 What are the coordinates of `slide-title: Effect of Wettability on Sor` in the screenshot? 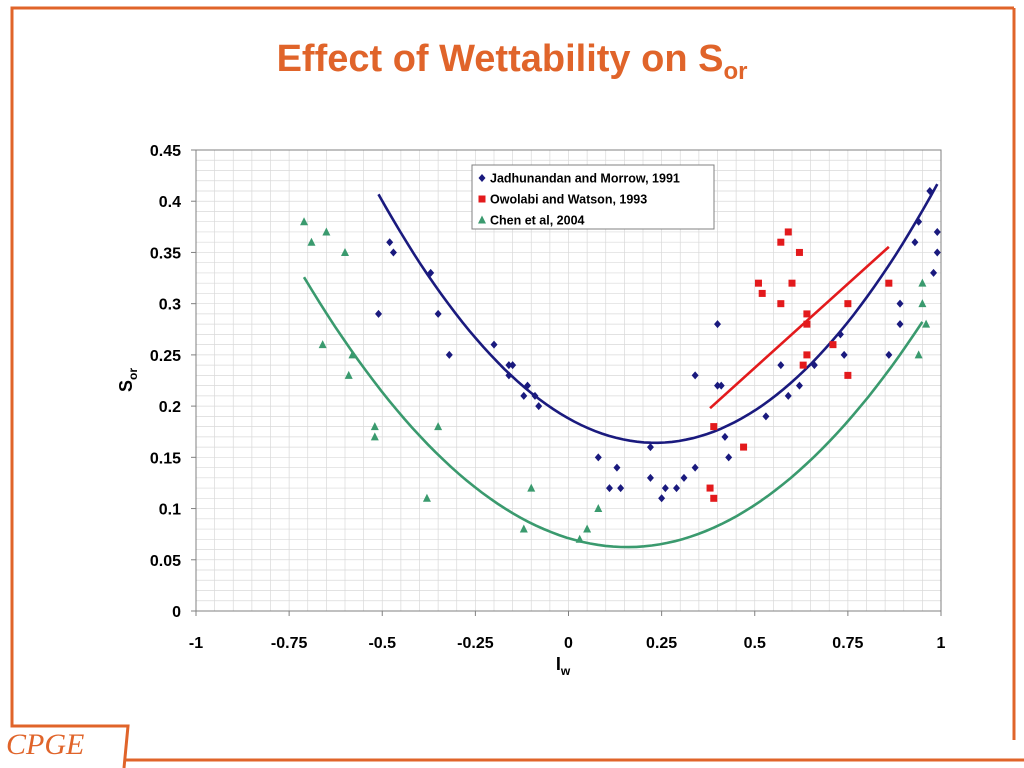 It's located at (512, 62).